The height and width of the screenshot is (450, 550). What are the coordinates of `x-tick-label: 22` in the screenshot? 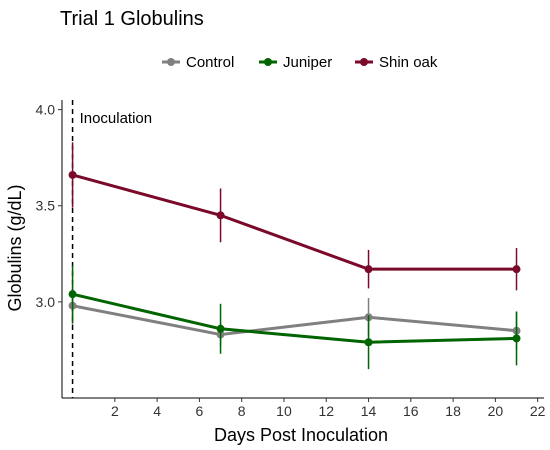 It's located at (538, 411).